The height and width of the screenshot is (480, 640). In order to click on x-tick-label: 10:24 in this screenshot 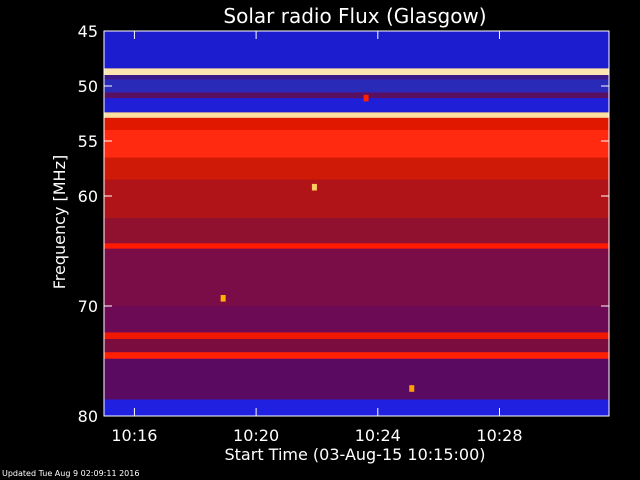, I will do `click(378, 435)`.